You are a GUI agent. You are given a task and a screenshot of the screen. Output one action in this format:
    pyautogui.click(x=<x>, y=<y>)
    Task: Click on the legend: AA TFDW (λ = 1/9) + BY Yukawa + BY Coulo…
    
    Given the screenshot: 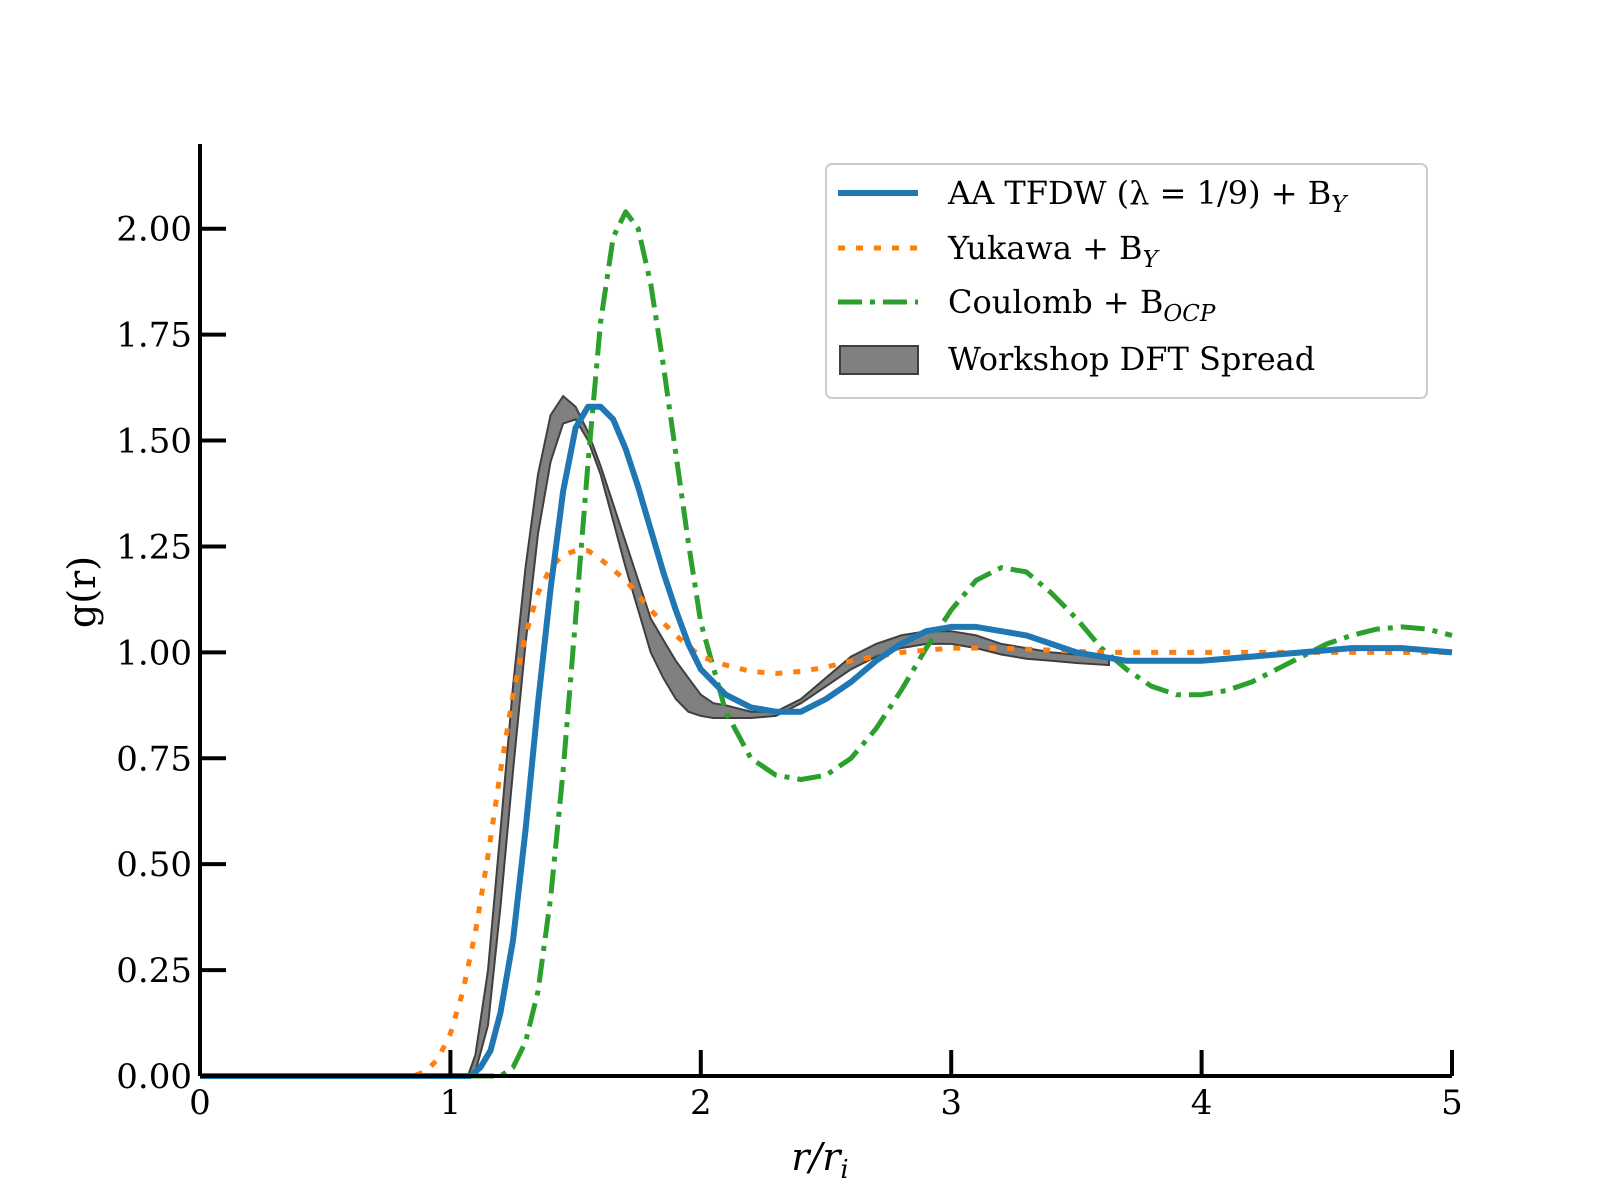 What is the action you would take?
    pyautogui.click(x=1126, y=281)
    